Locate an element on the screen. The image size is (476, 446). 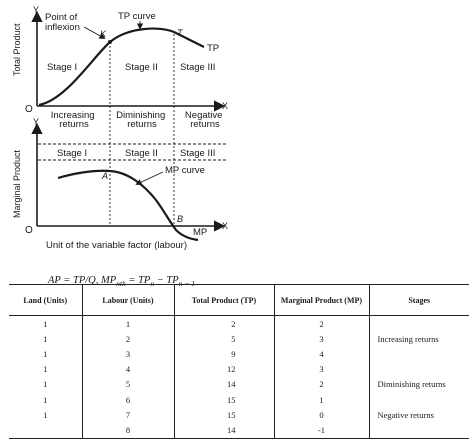
cell-tp: 12 is located at coordinates (224, 369).